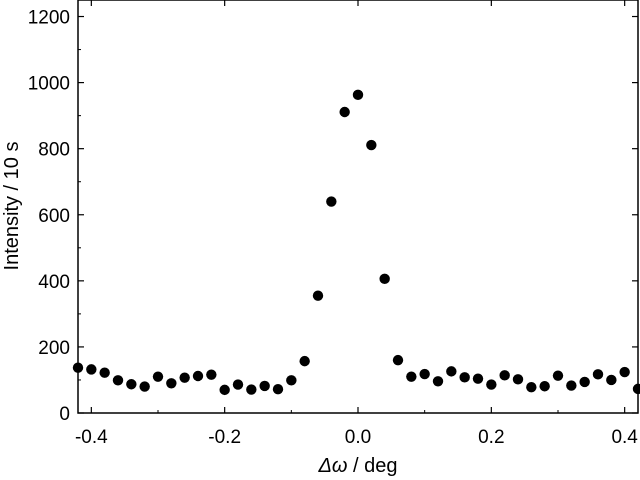 This screenshot has width=640, height=480. Describe the element at coordinates (54, 282) in the screenshot. I see `y-tick-label: 400` at that location.